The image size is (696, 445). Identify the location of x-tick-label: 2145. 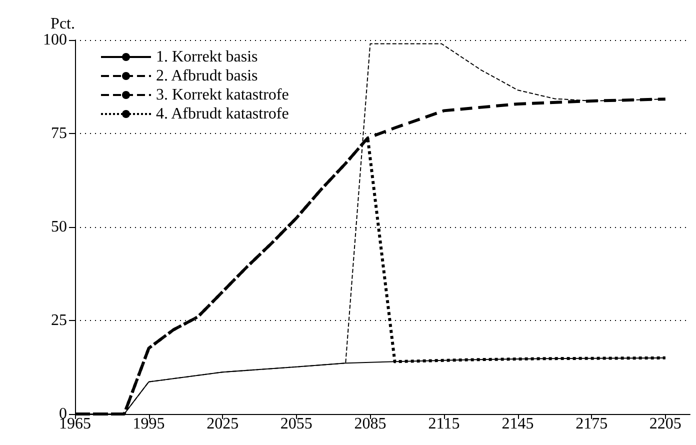
(518, 424).